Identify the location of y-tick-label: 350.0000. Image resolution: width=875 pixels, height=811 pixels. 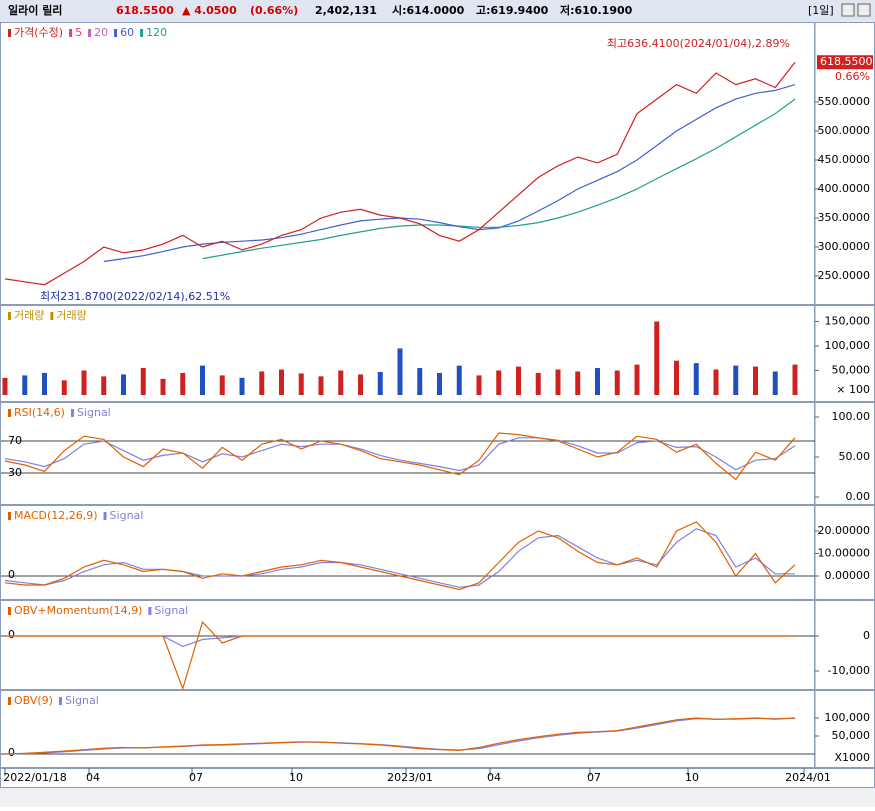
(844, 217).